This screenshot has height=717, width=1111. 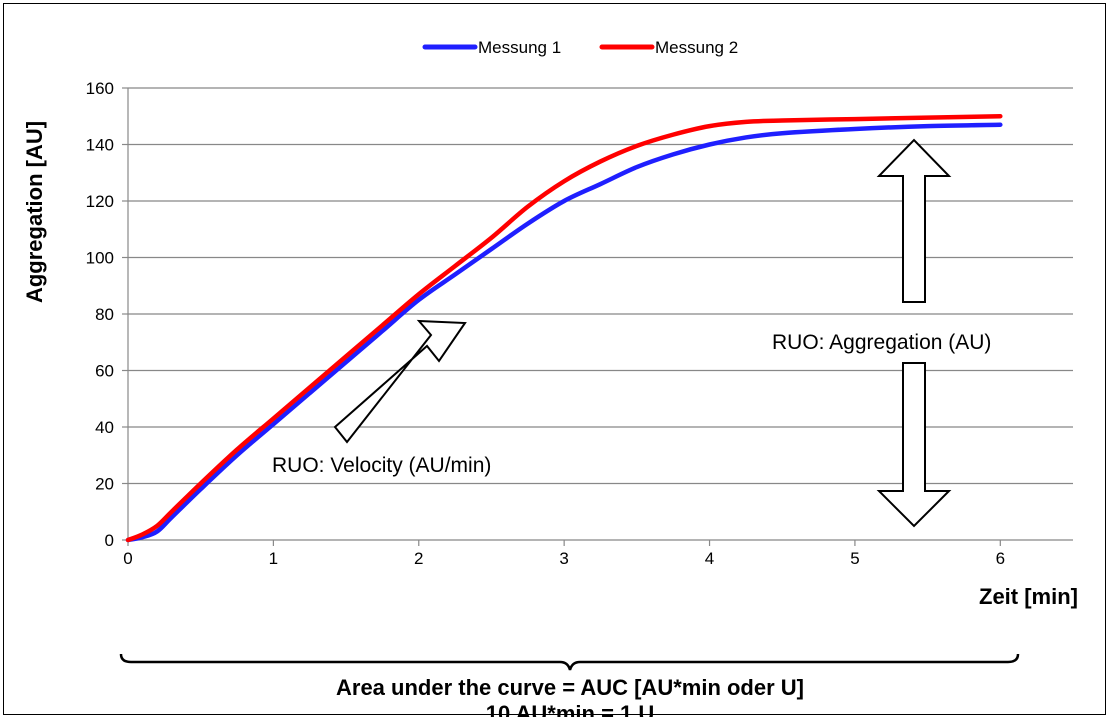 I want to click on auc-brace, so click(x=569, y=662).